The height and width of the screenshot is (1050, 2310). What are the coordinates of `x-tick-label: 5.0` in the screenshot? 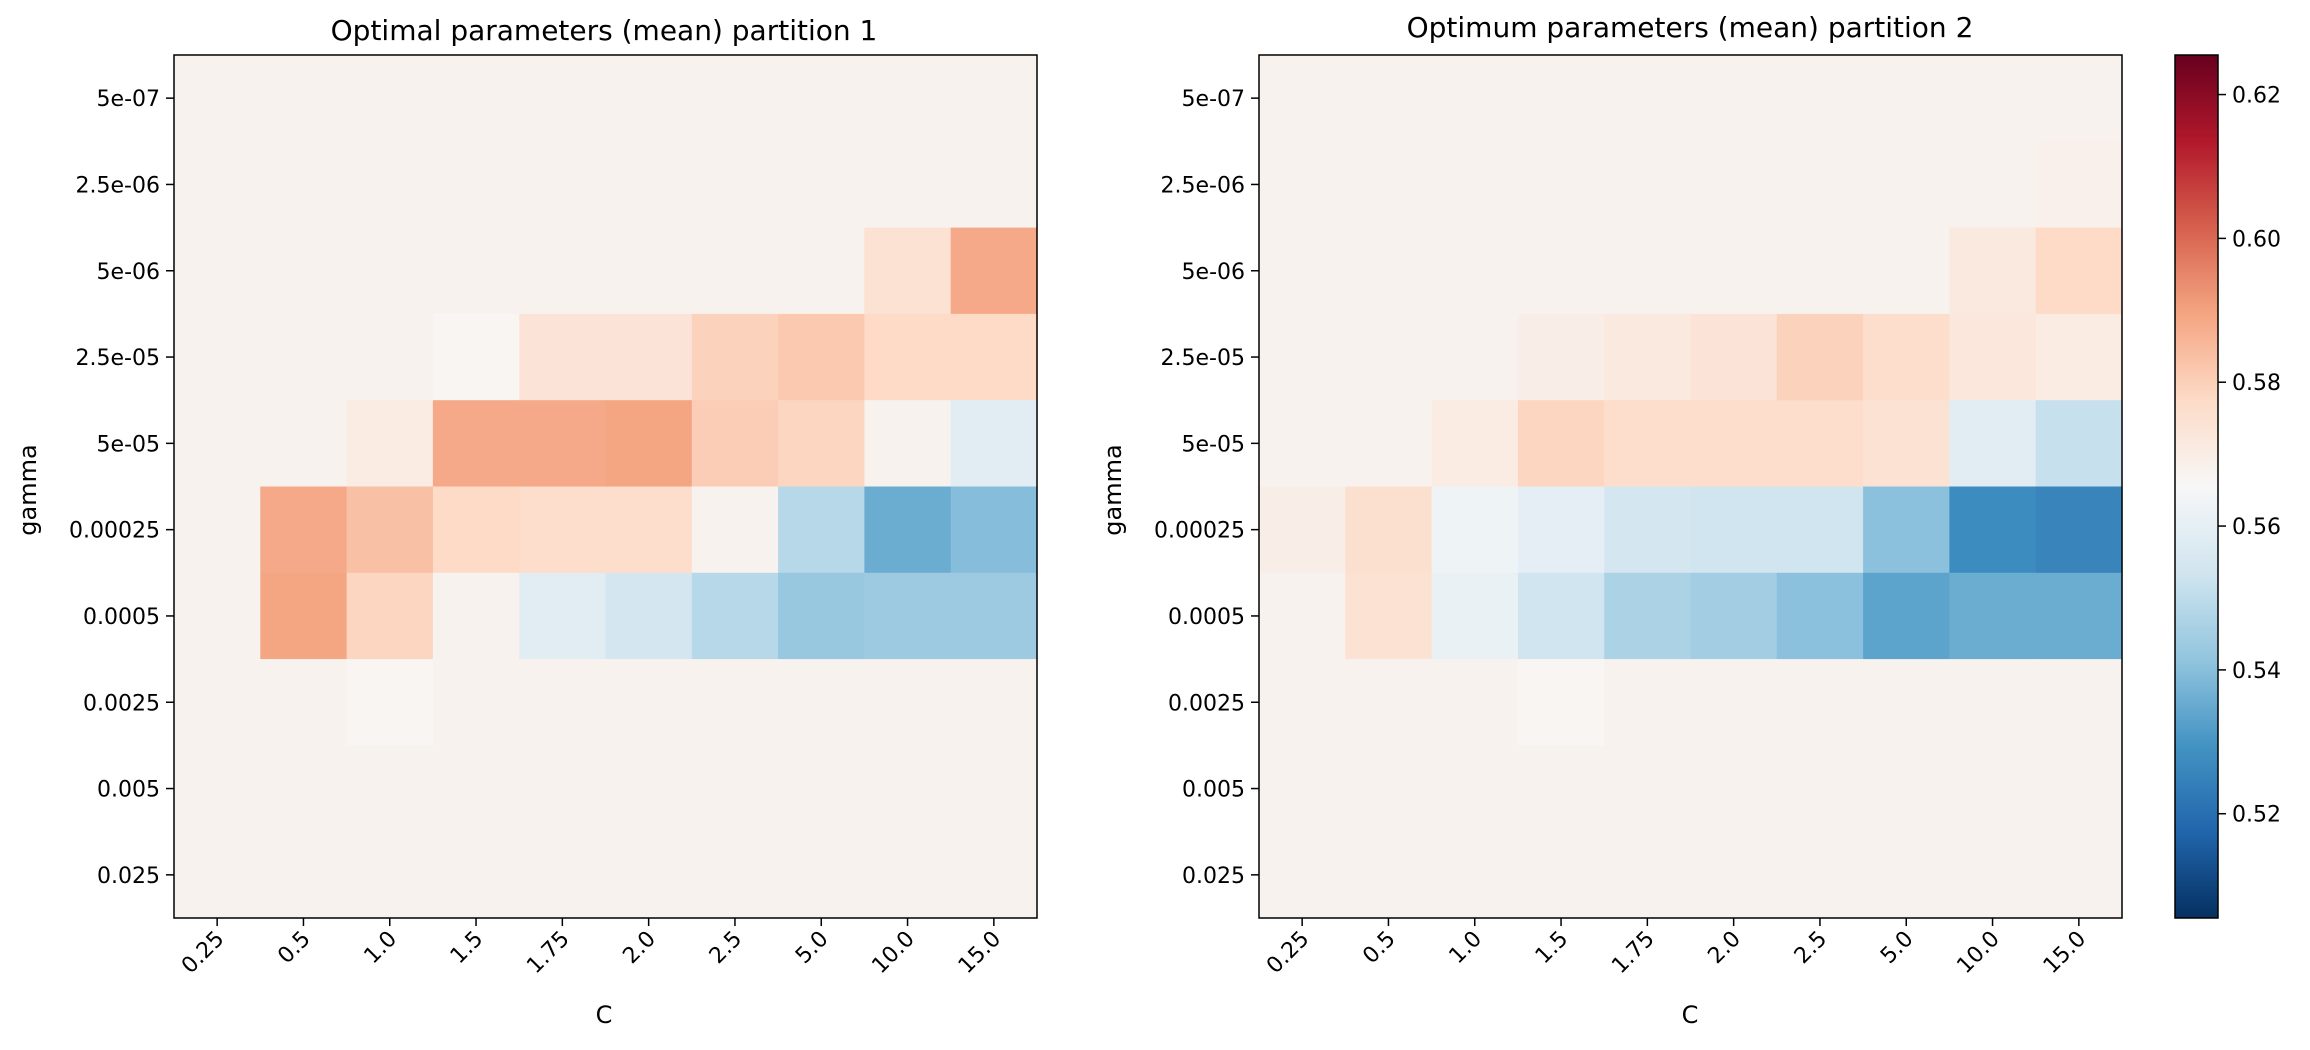 It's located at (1897, 948).